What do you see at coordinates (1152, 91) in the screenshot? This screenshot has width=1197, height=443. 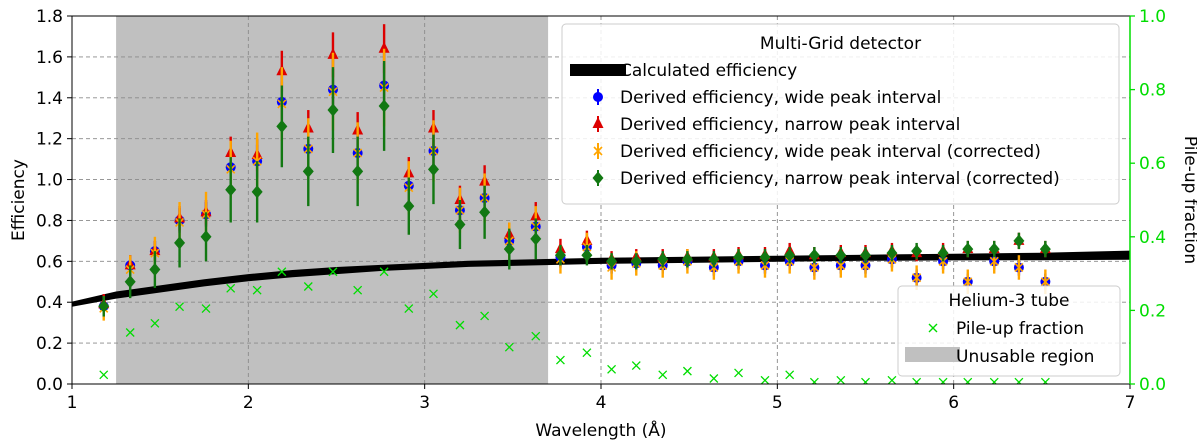 I see `y2-tick-label: 0.8` at bounding box center [1152, 91].